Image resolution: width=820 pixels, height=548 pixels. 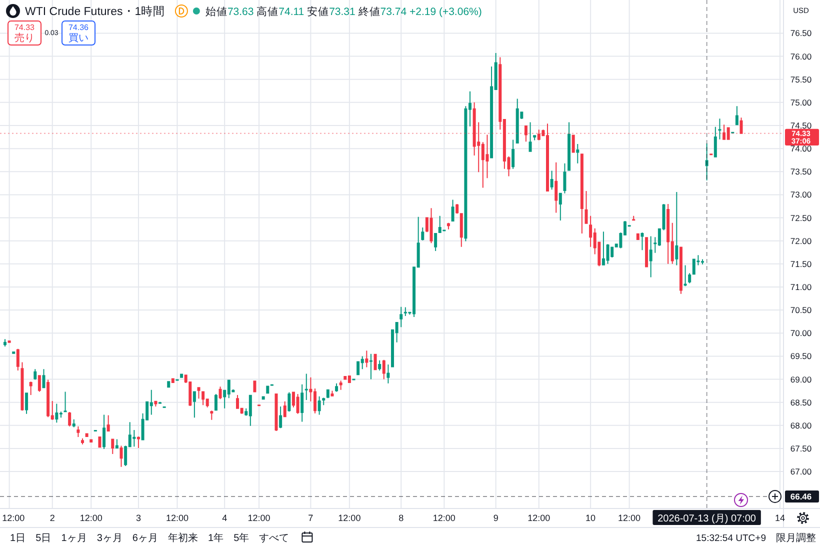 I want to click on y-tick-label: 70.50, so click(x=801, y=310).